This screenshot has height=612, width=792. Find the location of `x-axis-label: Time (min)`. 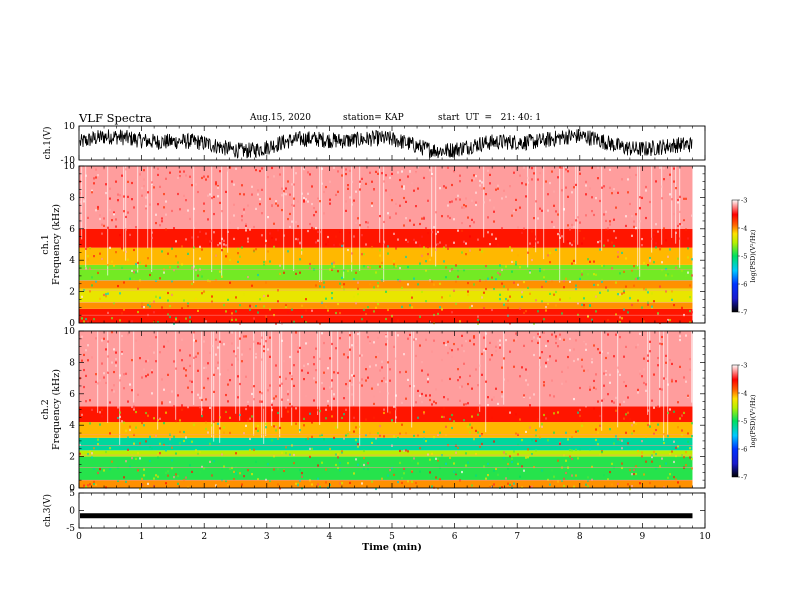

x-axis-label: Time (min) is located at coordinates (392, 547).